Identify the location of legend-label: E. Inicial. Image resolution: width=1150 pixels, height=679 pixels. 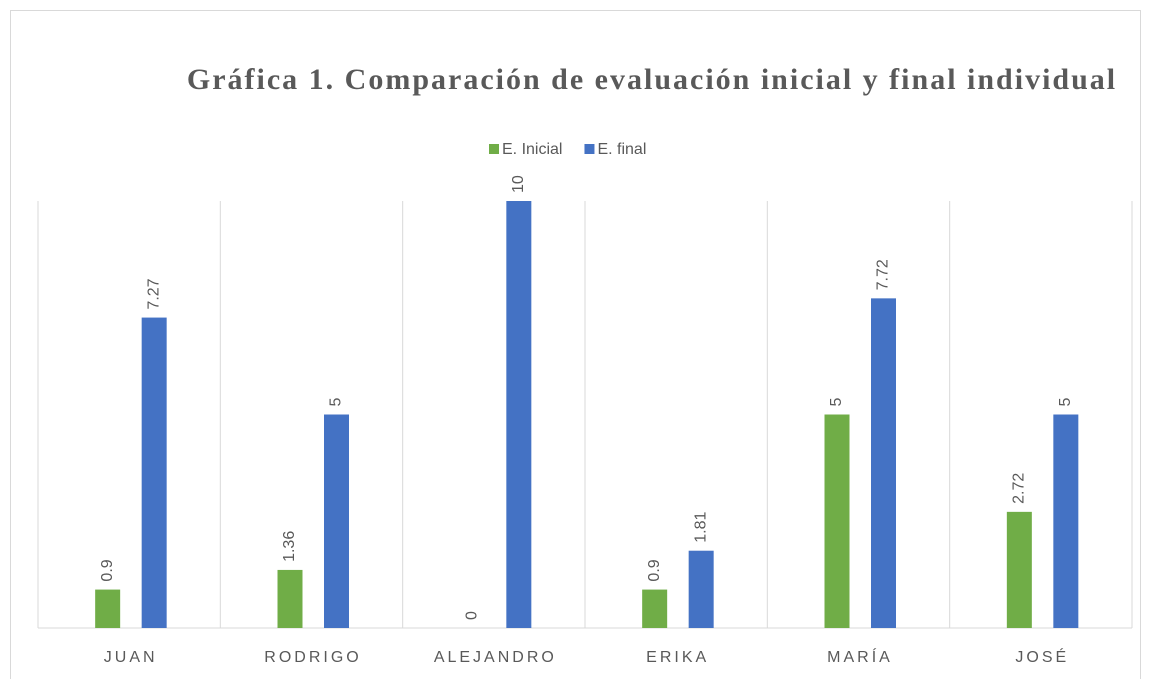
(532, 149).